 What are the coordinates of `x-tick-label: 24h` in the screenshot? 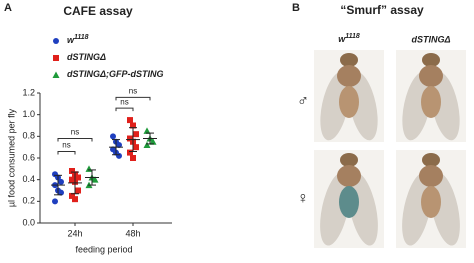 It's located at (74, 233).